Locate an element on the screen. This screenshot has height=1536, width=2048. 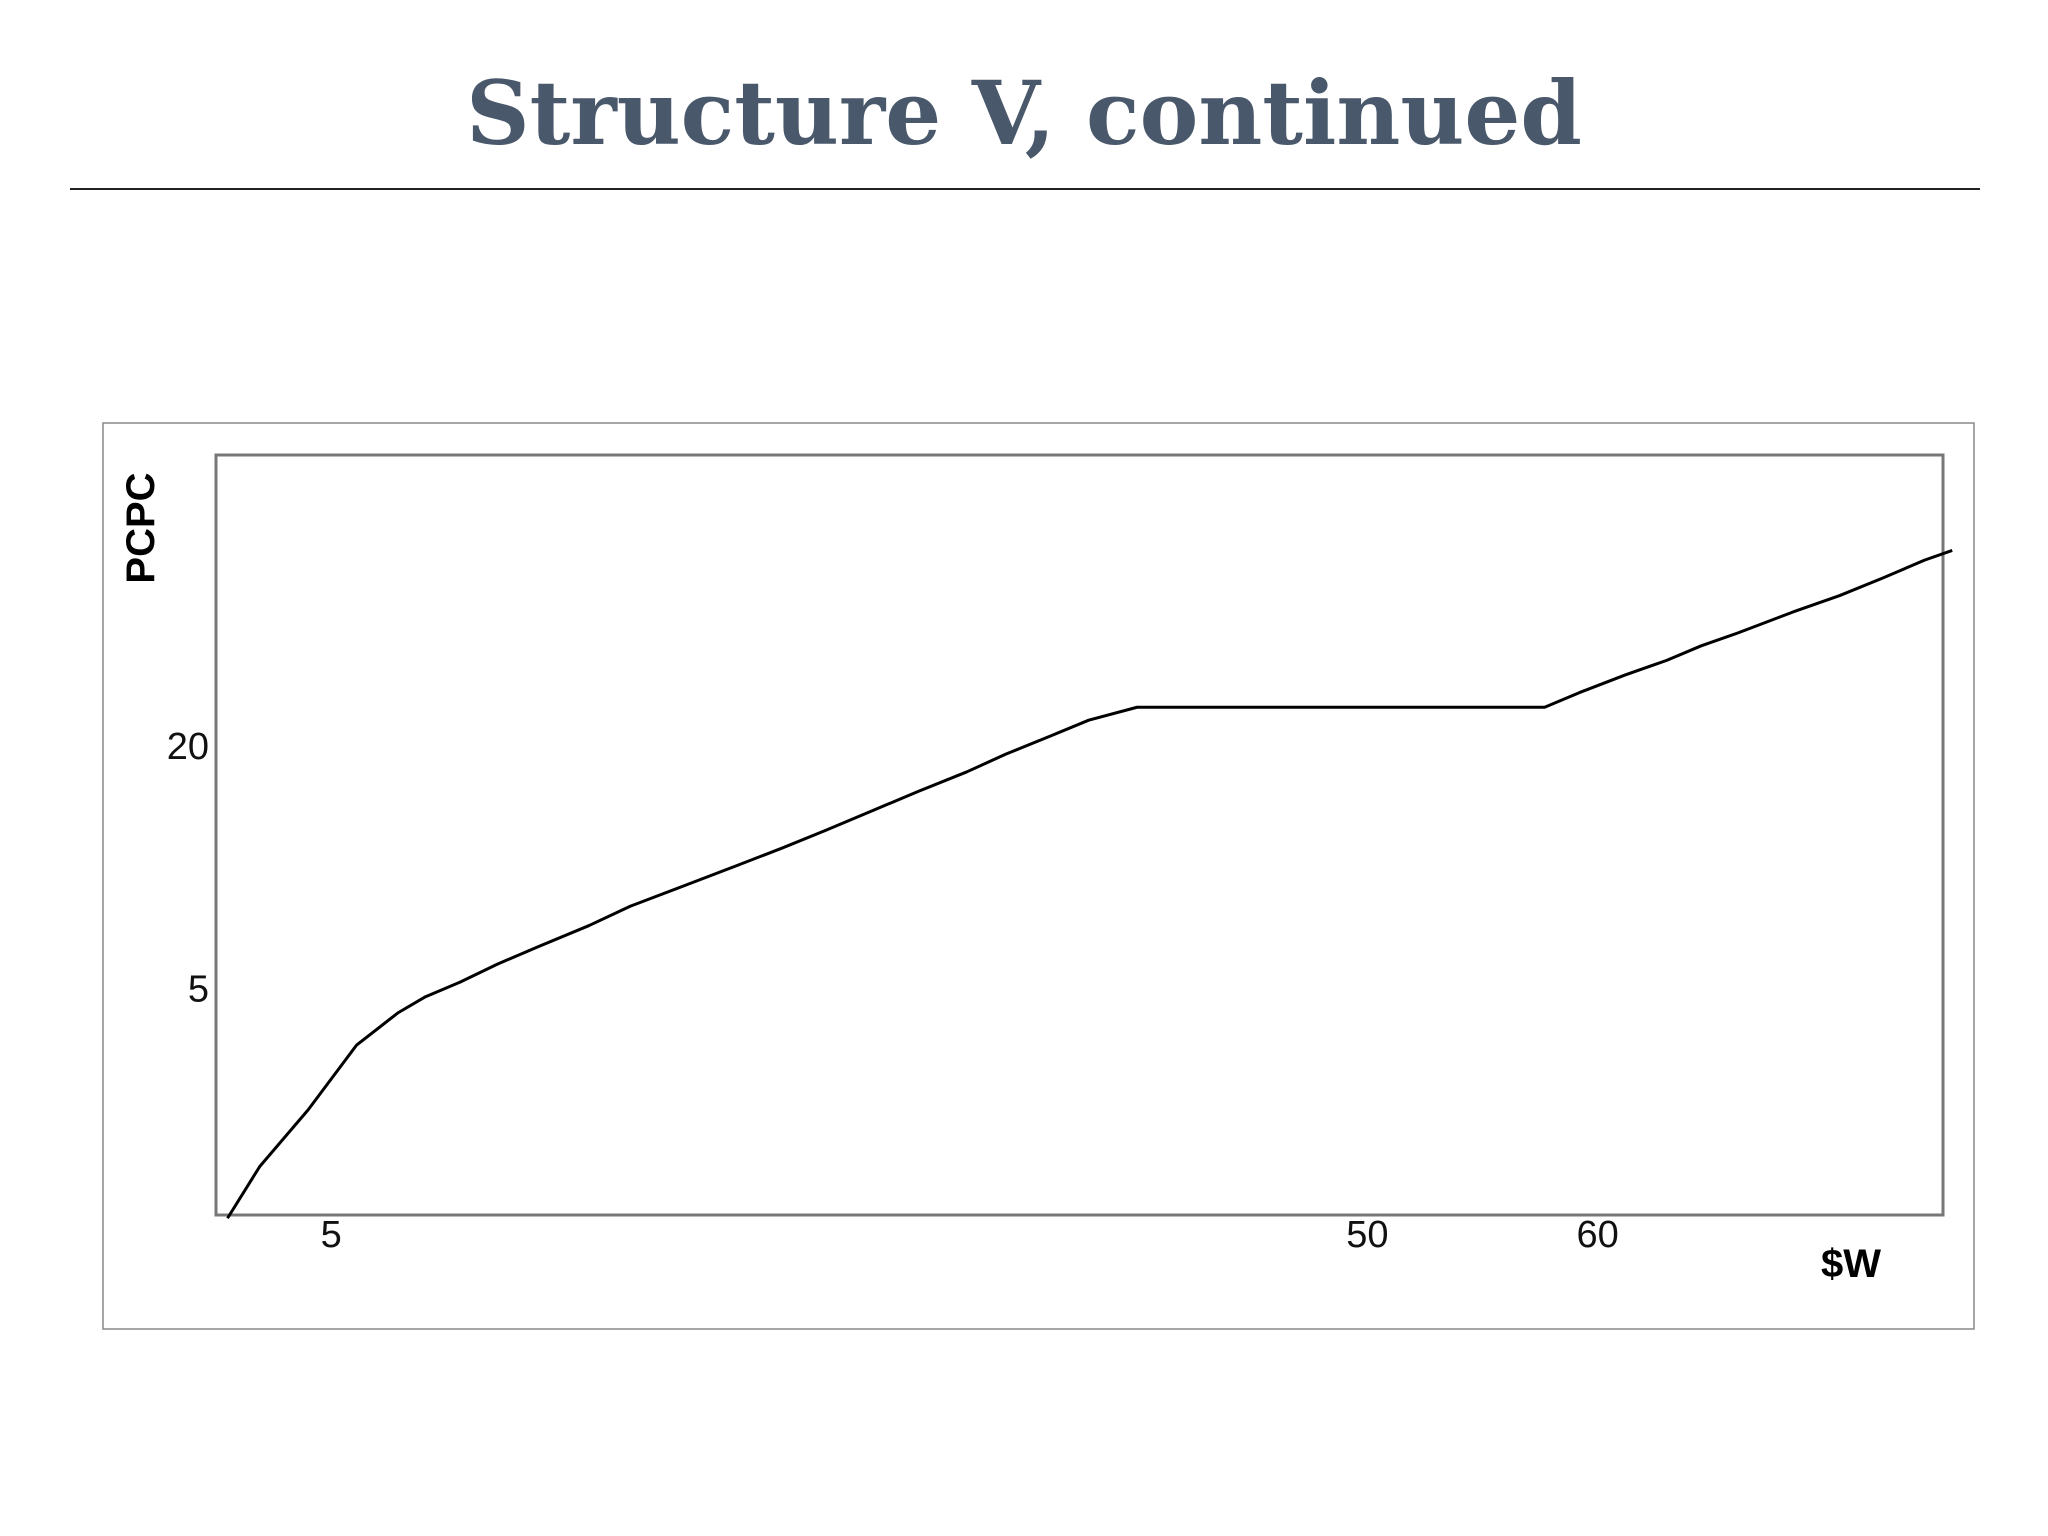
y-tick-label: 5 is located at coordinates (198, 990).